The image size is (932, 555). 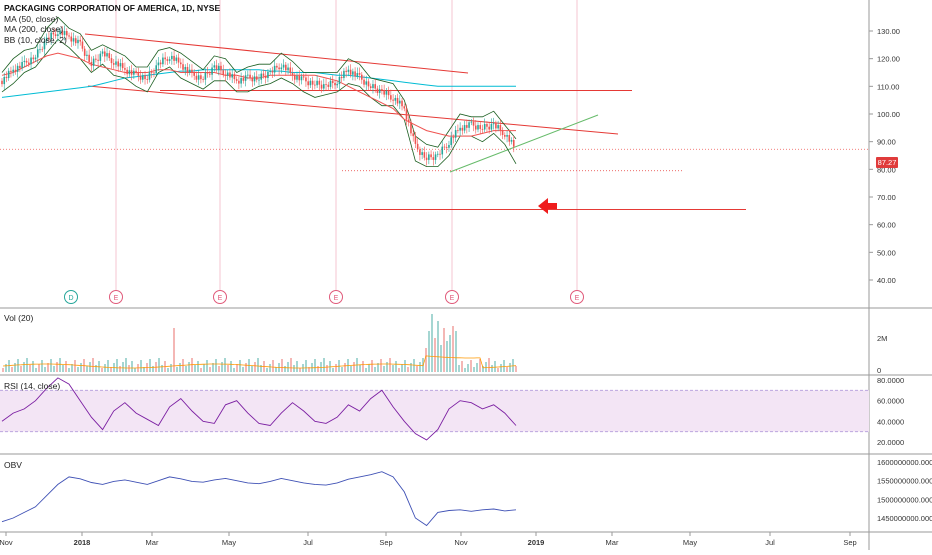 What do you see at coordinates (888, 59) in the screenshot?
I see `price-tick-label: 120.00` at bounding box center [888, 59].